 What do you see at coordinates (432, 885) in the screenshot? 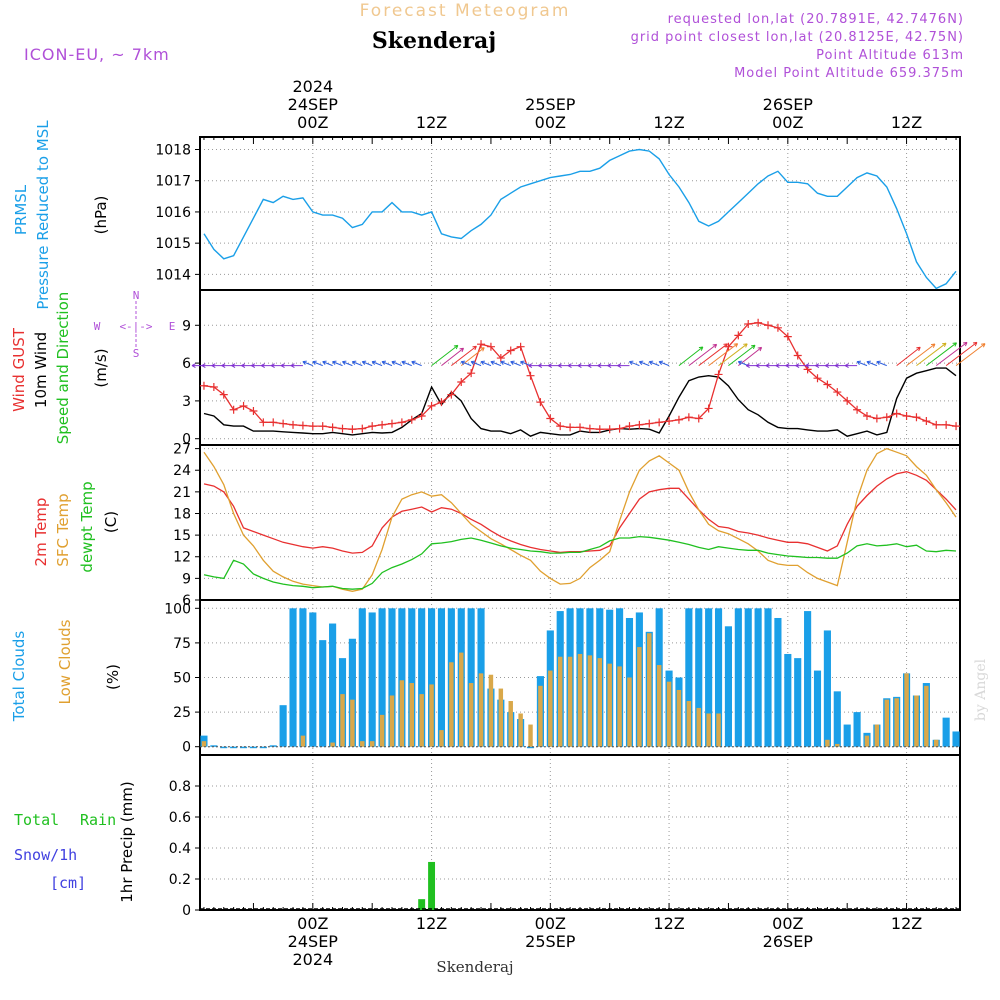
I see `rain-bar` at bounding box center [432, 885].